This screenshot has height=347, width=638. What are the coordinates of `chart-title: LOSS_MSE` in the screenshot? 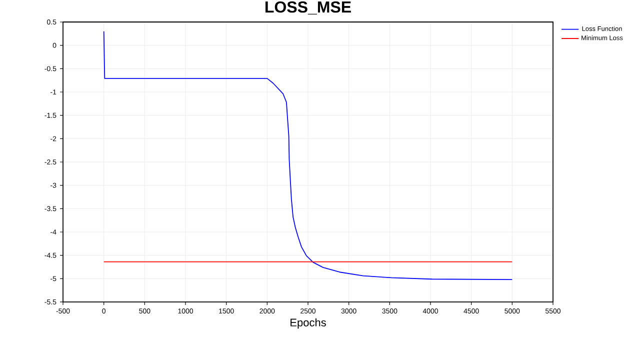 It's located at (308, 7).